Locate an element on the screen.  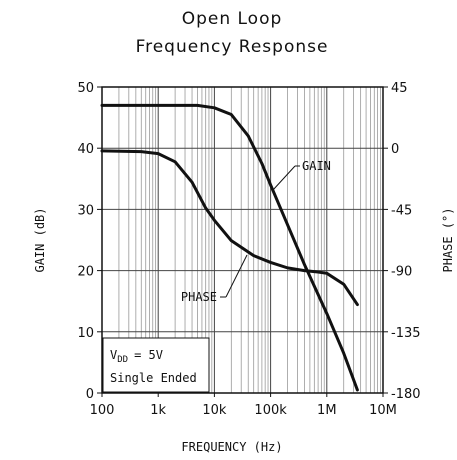
left-tick-label: 20 is located at coordinates (85, 272).